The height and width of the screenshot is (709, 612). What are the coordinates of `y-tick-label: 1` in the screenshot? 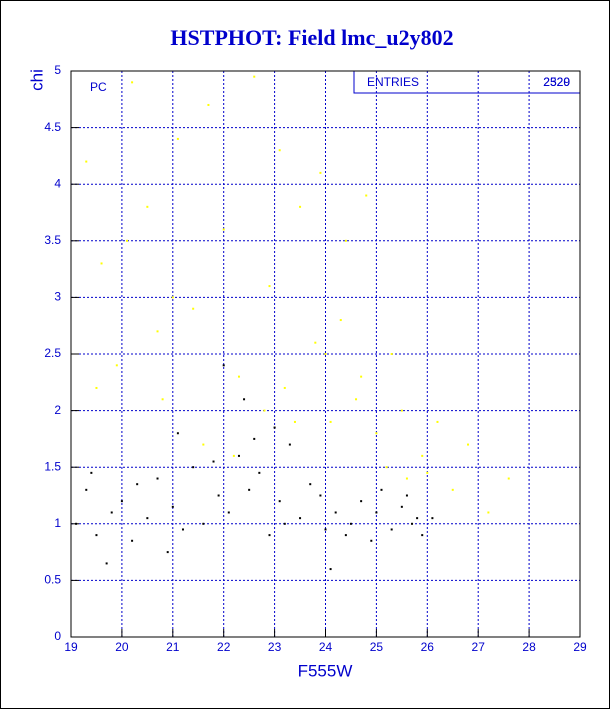 It's located at (57, 523).